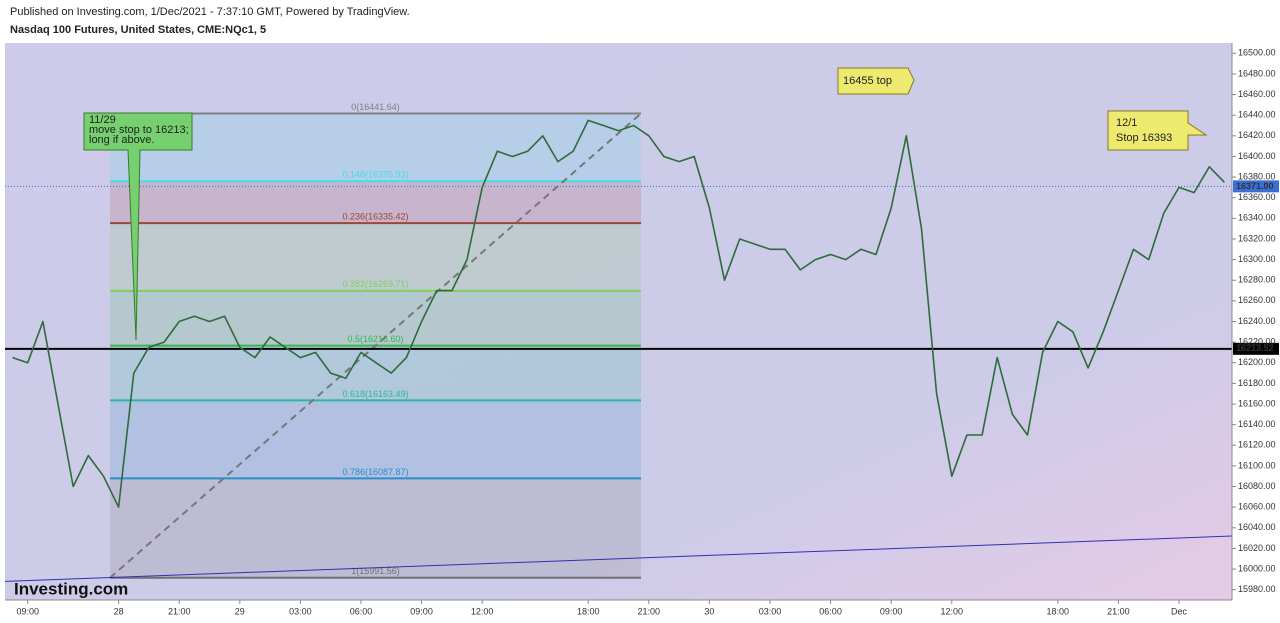  I want to click on y-tick-label: 16420.00, so click(1257, 135).